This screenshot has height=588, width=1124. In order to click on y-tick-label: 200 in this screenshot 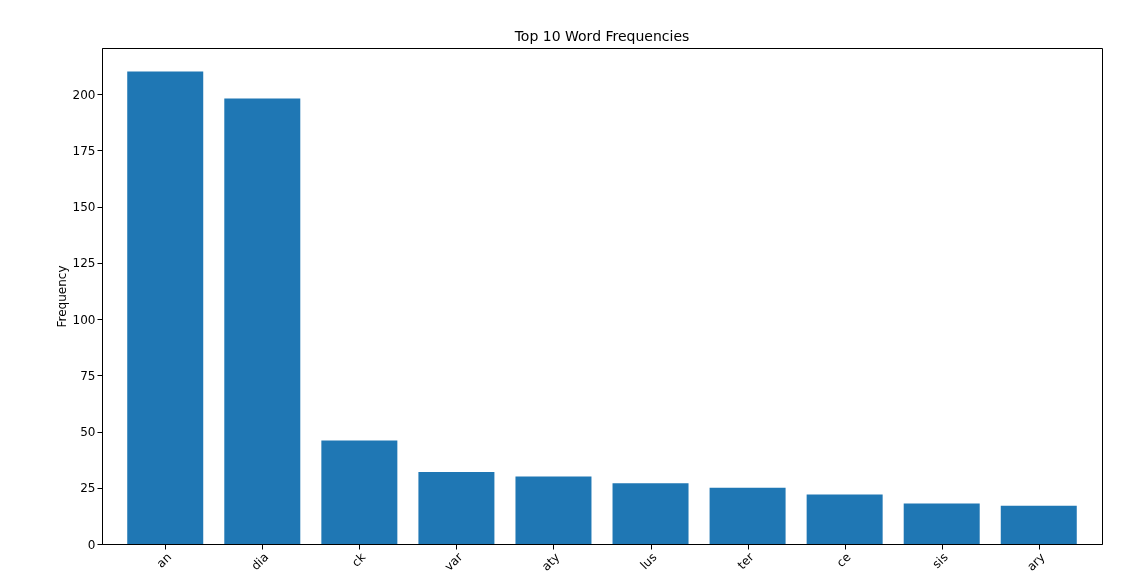, I will do `click(84, 94)`.